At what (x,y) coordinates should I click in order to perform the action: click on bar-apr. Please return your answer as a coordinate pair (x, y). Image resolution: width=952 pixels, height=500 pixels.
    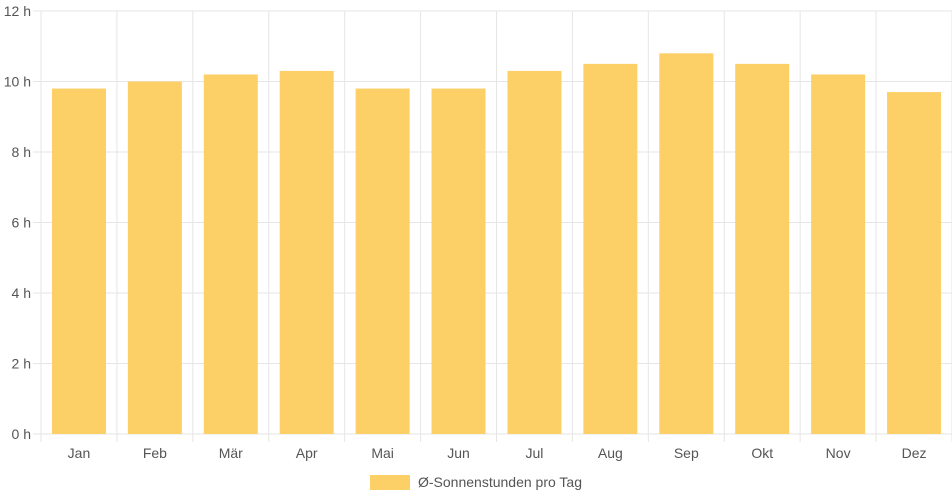
    Looking at the image, I should click on (306, 252).